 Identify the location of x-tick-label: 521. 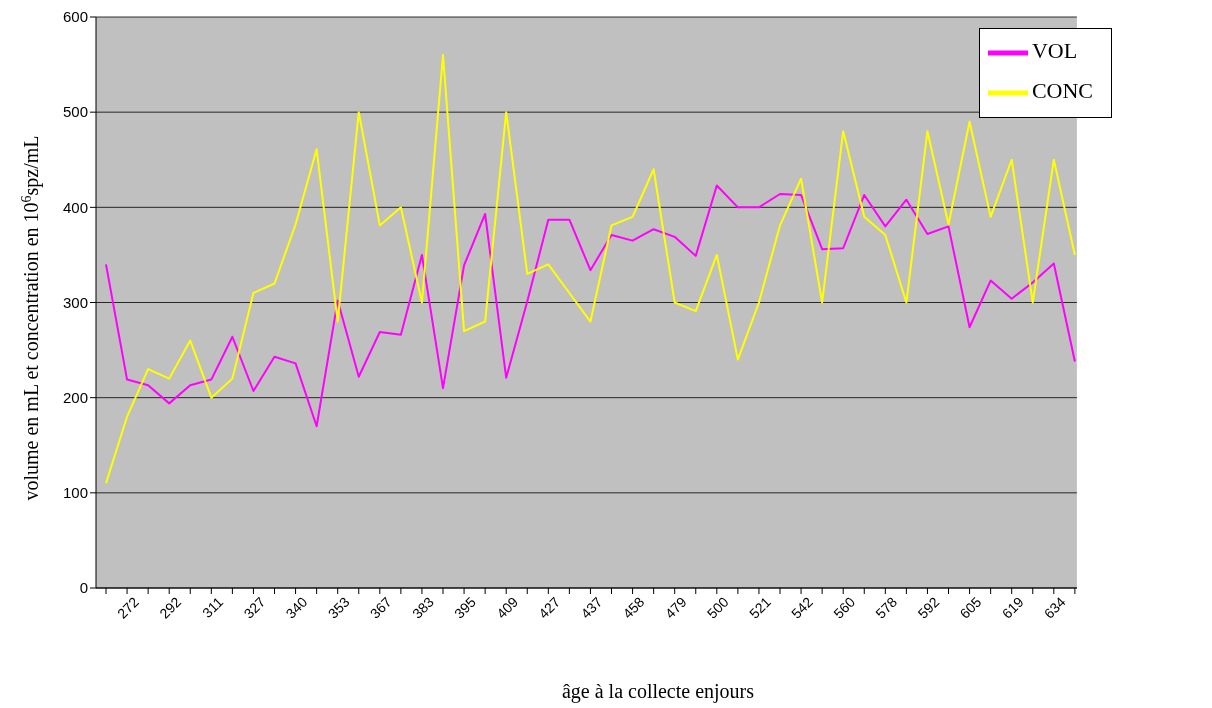
(759, 607).